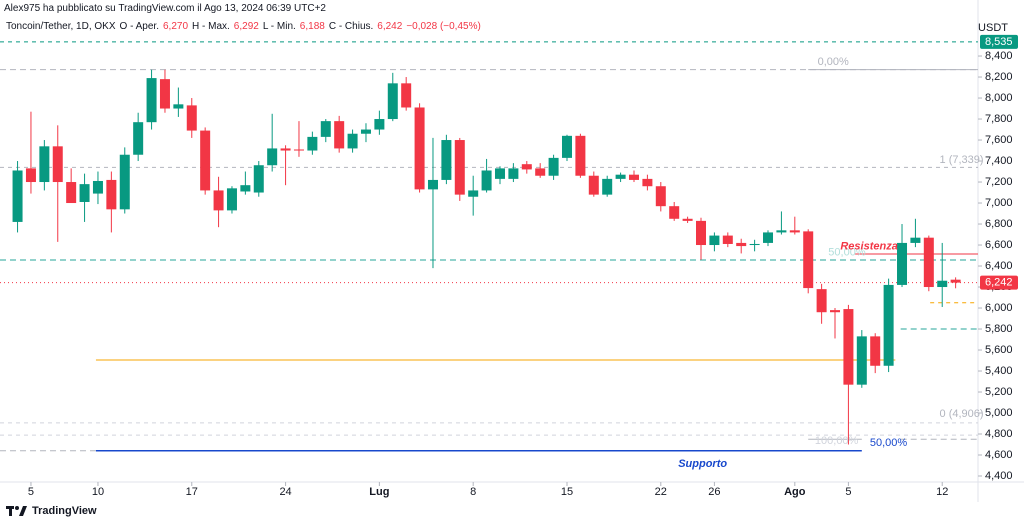 Image resolution: width=1024 pixels, height=524 pixels. Describe the element at coordinates (942, 492) in the screenshot. I see `x-tick-label: 12` at that location.